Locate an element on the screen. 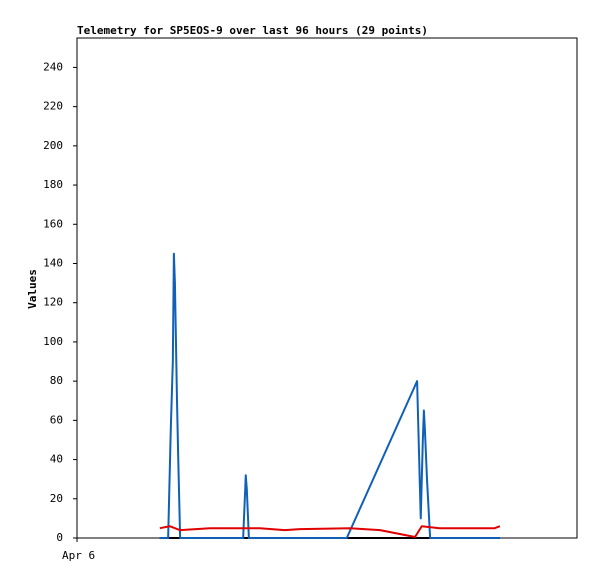 Image resolution: width=597 pixels, height=579 pixels. y-tick-label: 100 is located at coordinates (53, 341).